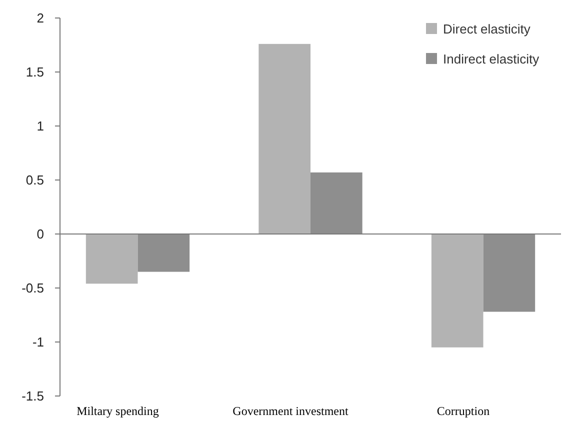  Describe the element at coordinates (33, 288) in the screenshot. I see `y-tick-label: -0.5` at that location.